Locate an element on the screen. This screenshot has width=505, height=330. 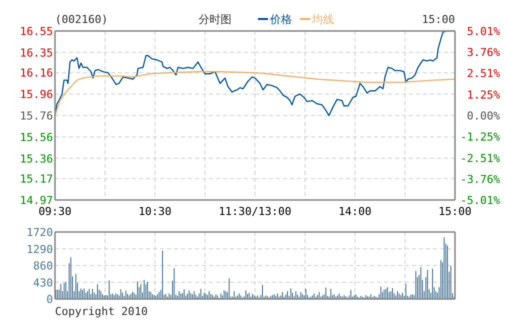
y-tick-label: 15.96 is located at coordinates (36, 95).